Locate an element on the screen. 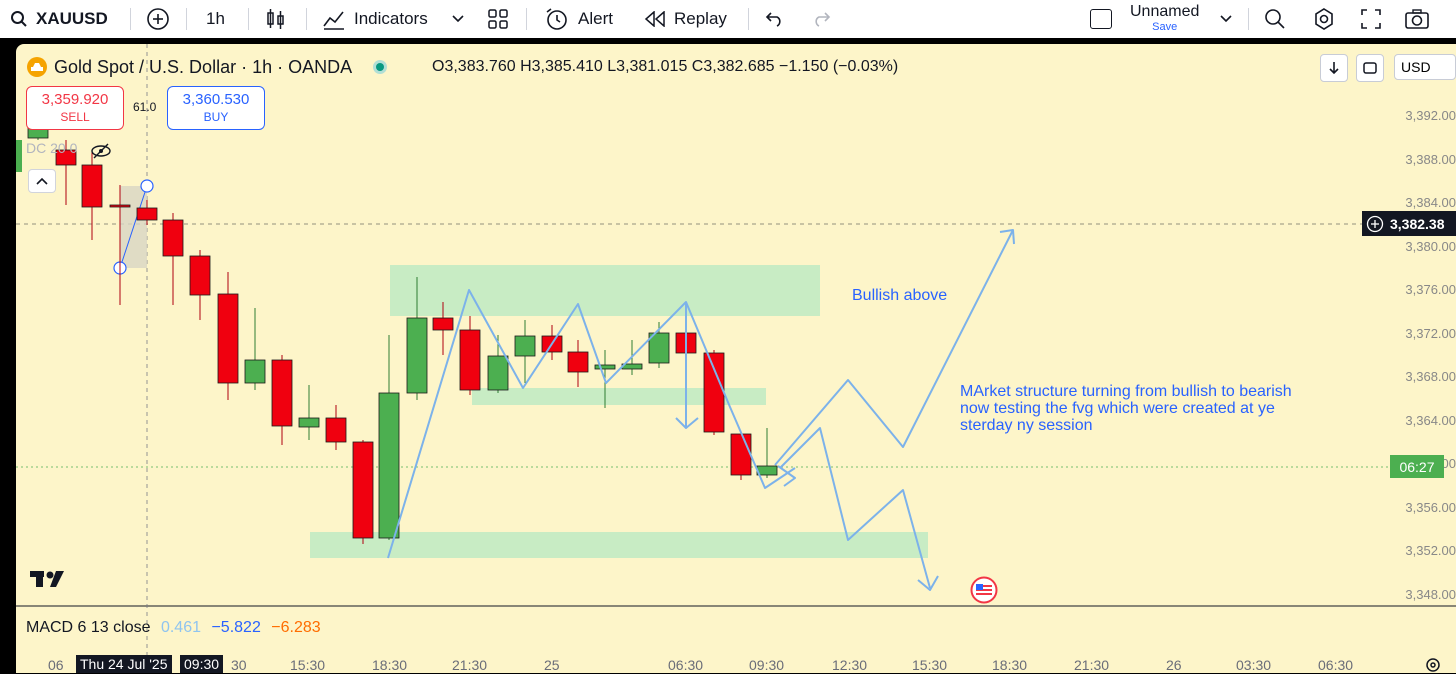 This screenshot has width=1456, height=674. fullscreen-button is located at coordinates (1371, 19).